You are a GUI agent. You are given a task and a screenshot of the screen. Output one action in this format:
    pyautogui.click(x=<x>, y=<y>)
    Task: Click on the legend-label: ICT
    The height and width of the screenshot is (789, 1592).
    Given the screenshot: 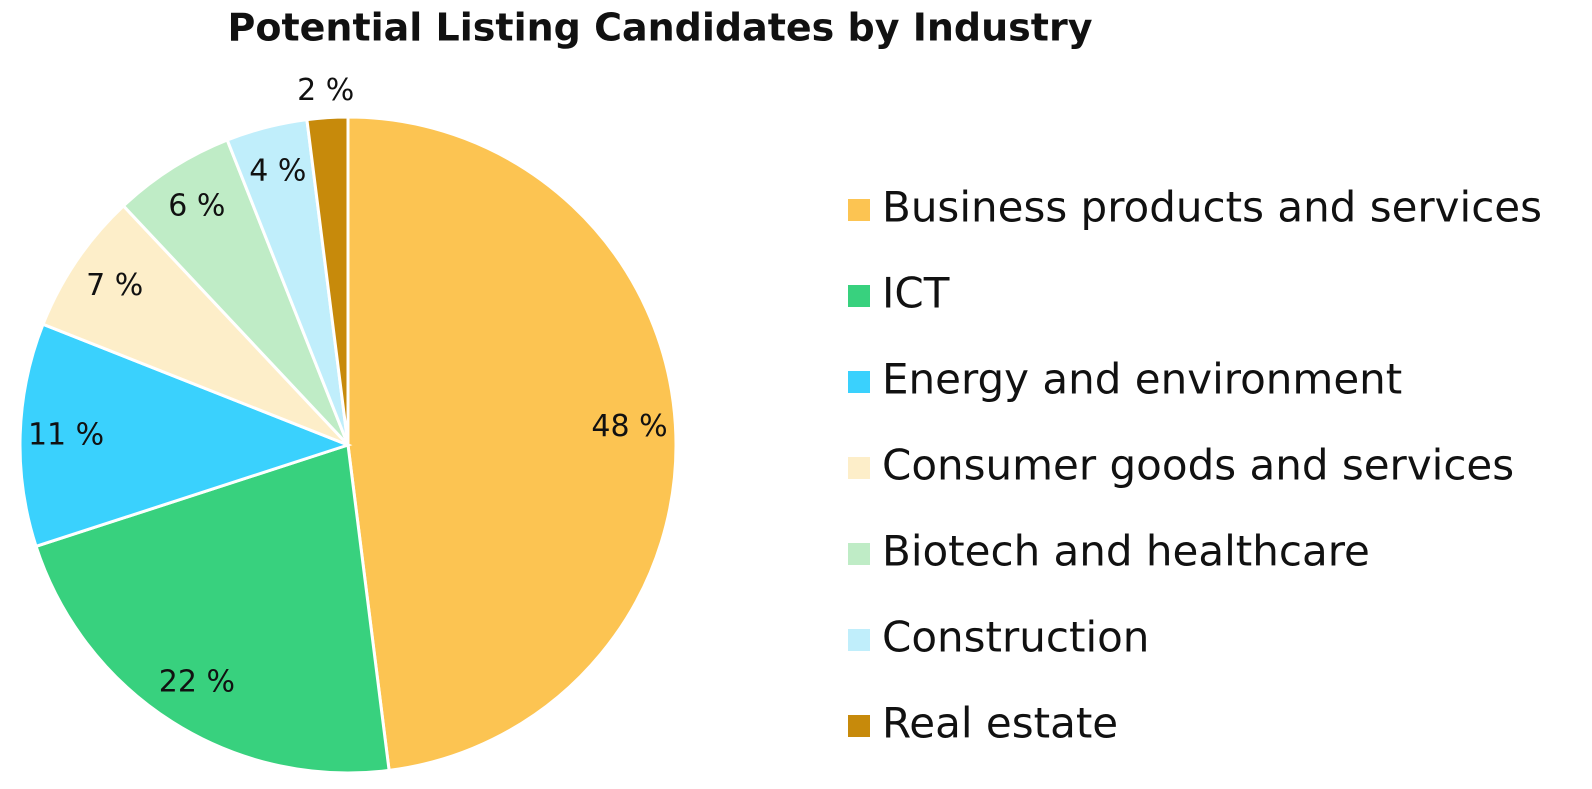 What is the action you would take?
    pyautogui.click(x=916, y=293)
    